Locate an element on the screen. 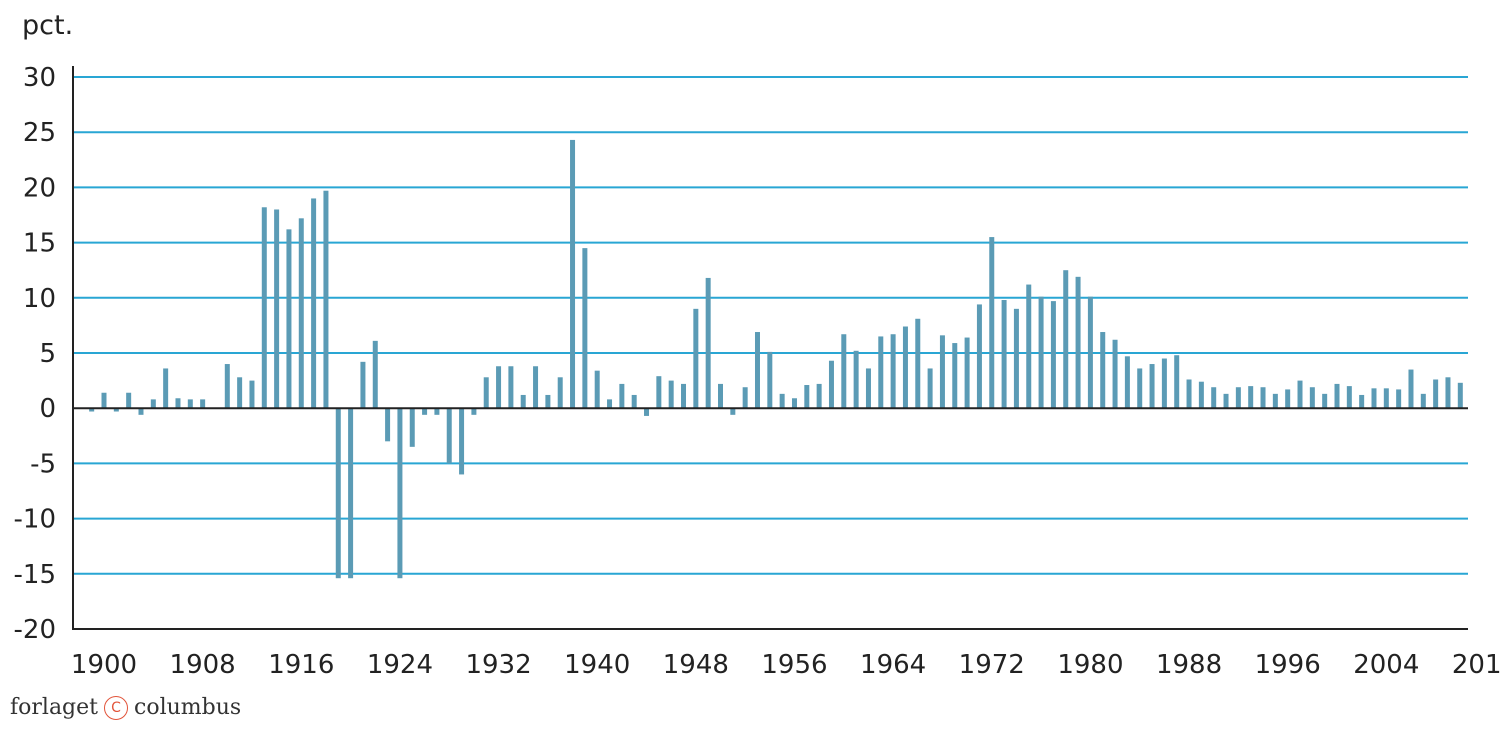  x-tick-label: 1964 is located at coordinates (893, 665).